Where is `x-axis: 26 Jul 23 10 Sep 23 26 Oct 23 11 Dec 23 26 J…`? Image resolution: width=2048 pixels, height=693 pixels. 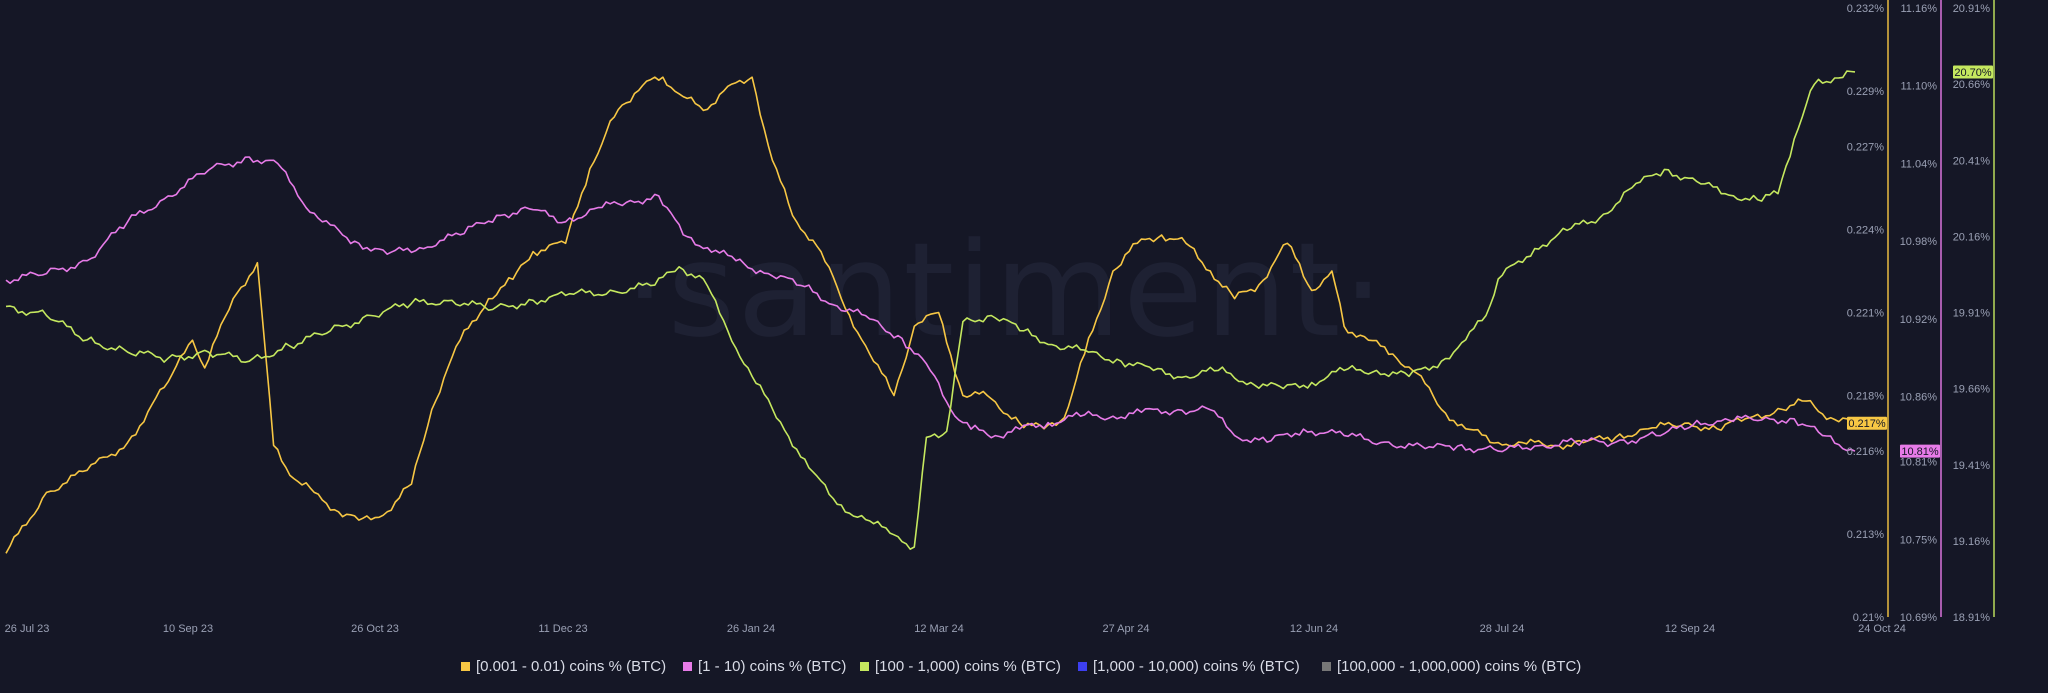
x-axis: 26 Jul 23 10 Sep 23 26 Oct 23 11 Dec 23 26 J… is located at coordinates (955, 629).